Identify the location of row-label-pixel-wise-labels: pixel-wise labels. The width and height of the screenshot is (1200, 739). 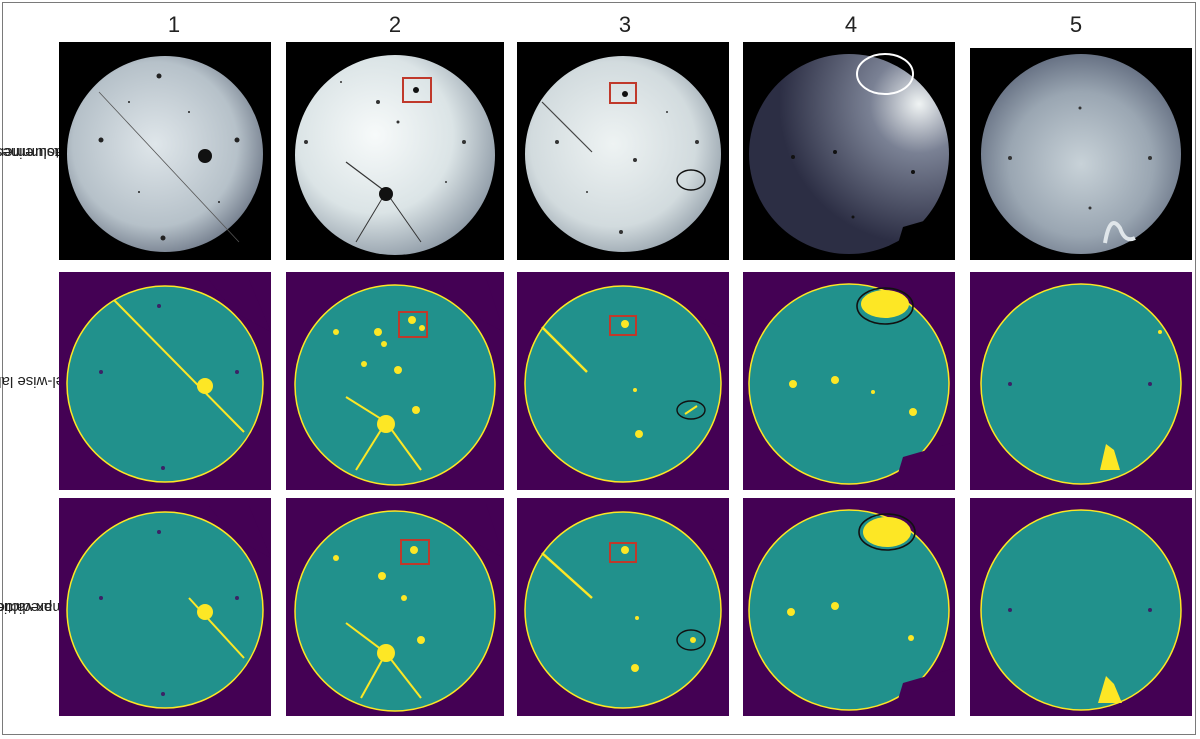
(42, 381).